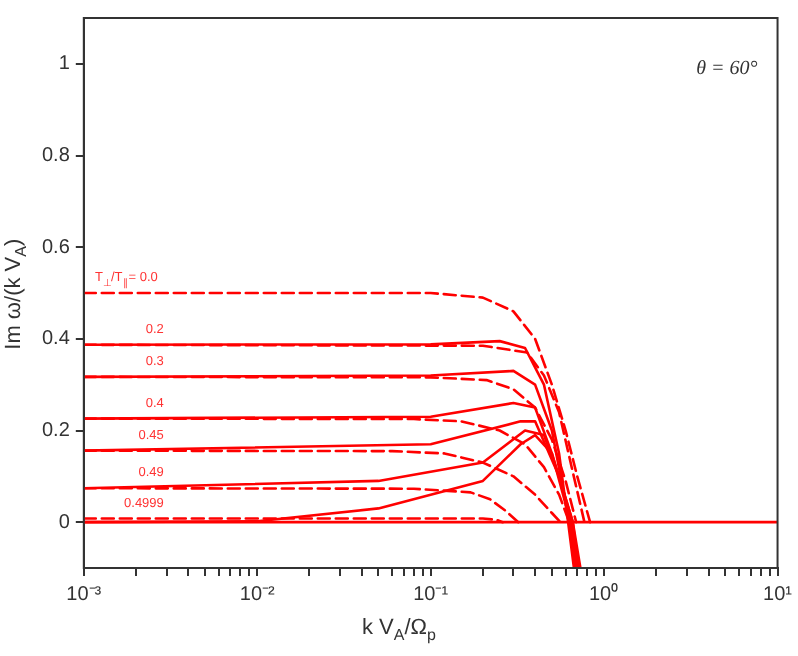  What do you see at coordinates (56, 431) in the screenshot?
I see `y-tick-label: 0.2` at bounding box center [56, 431].